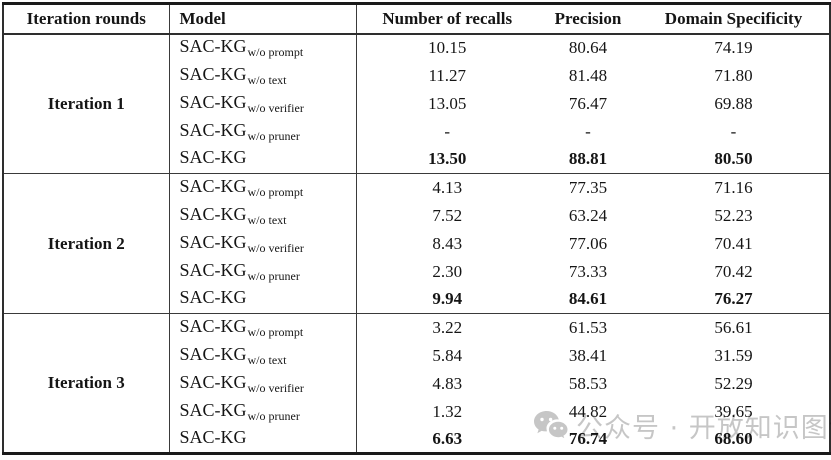 This screenshot has width=831, height=460. Describe the element at coordinates (733, 383) in the screenshot. I see `domain-specificity-value: 52.29` at that location.